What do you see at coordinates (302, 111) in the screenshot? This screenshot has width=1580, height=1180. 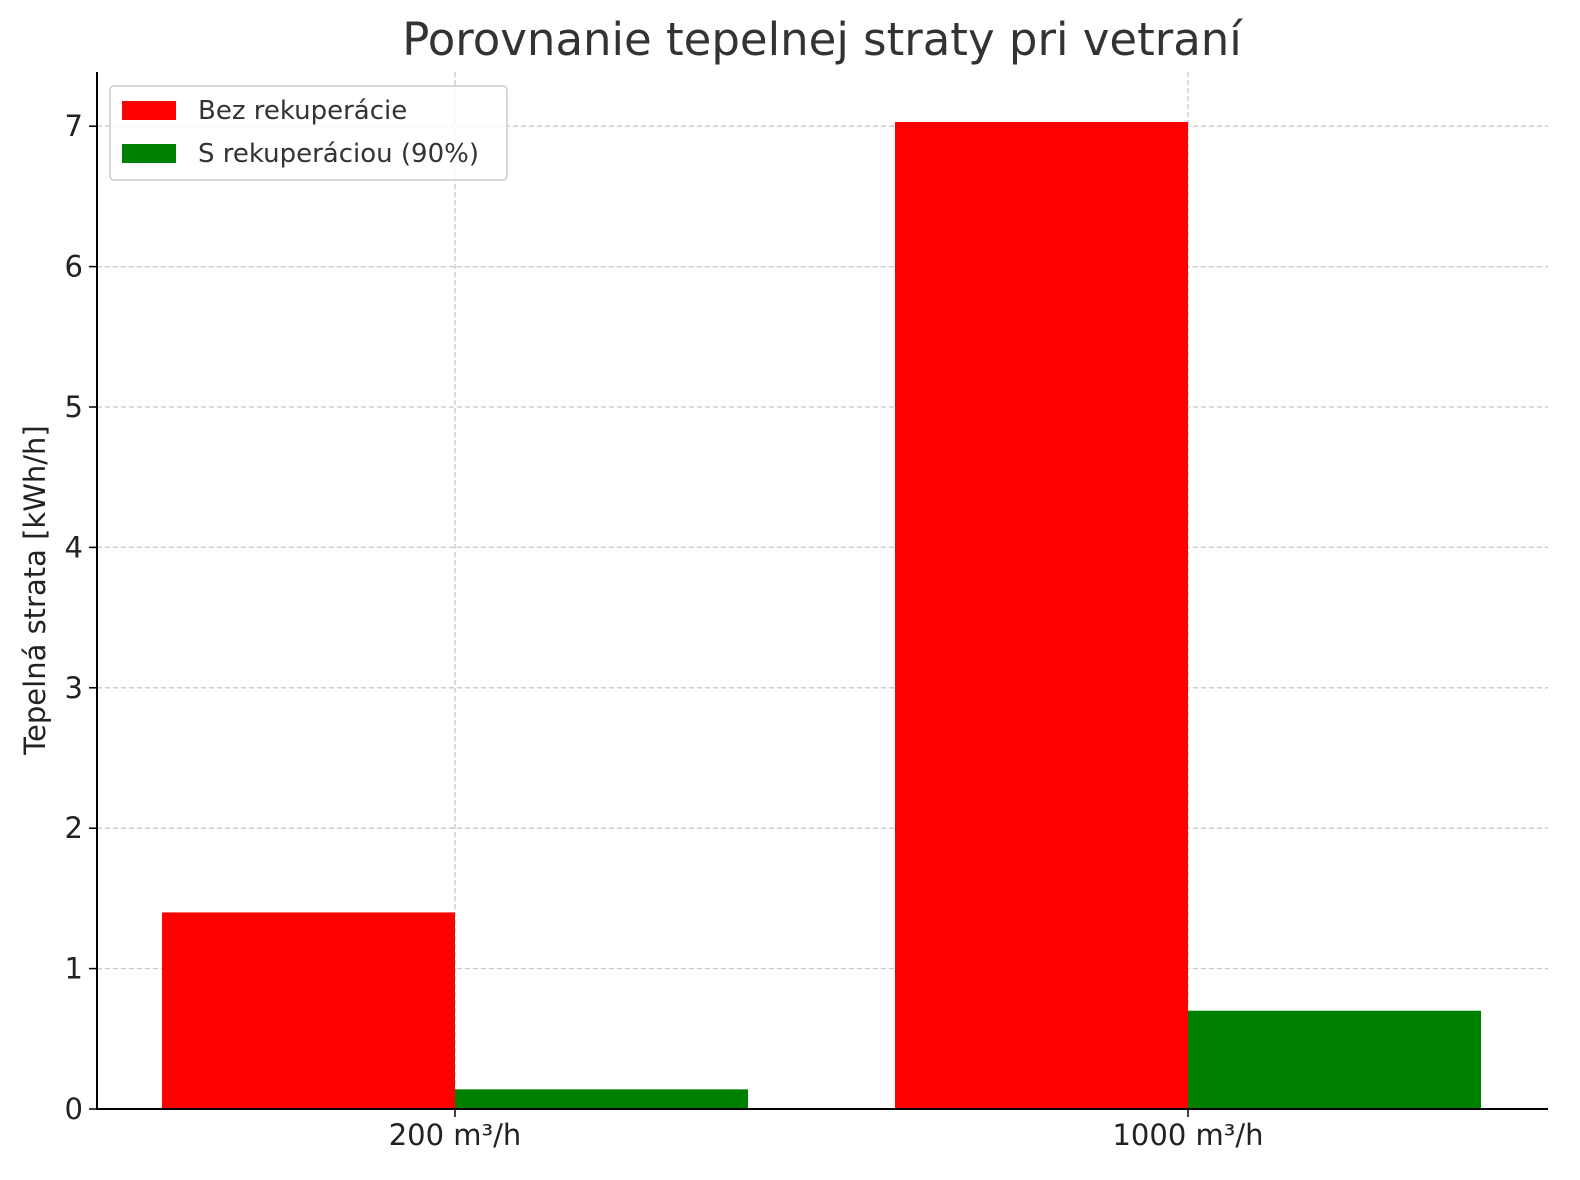 I see `legend-label-bez-rekuperacie: Bez rekuperácie` at bounding box center [302, 111].